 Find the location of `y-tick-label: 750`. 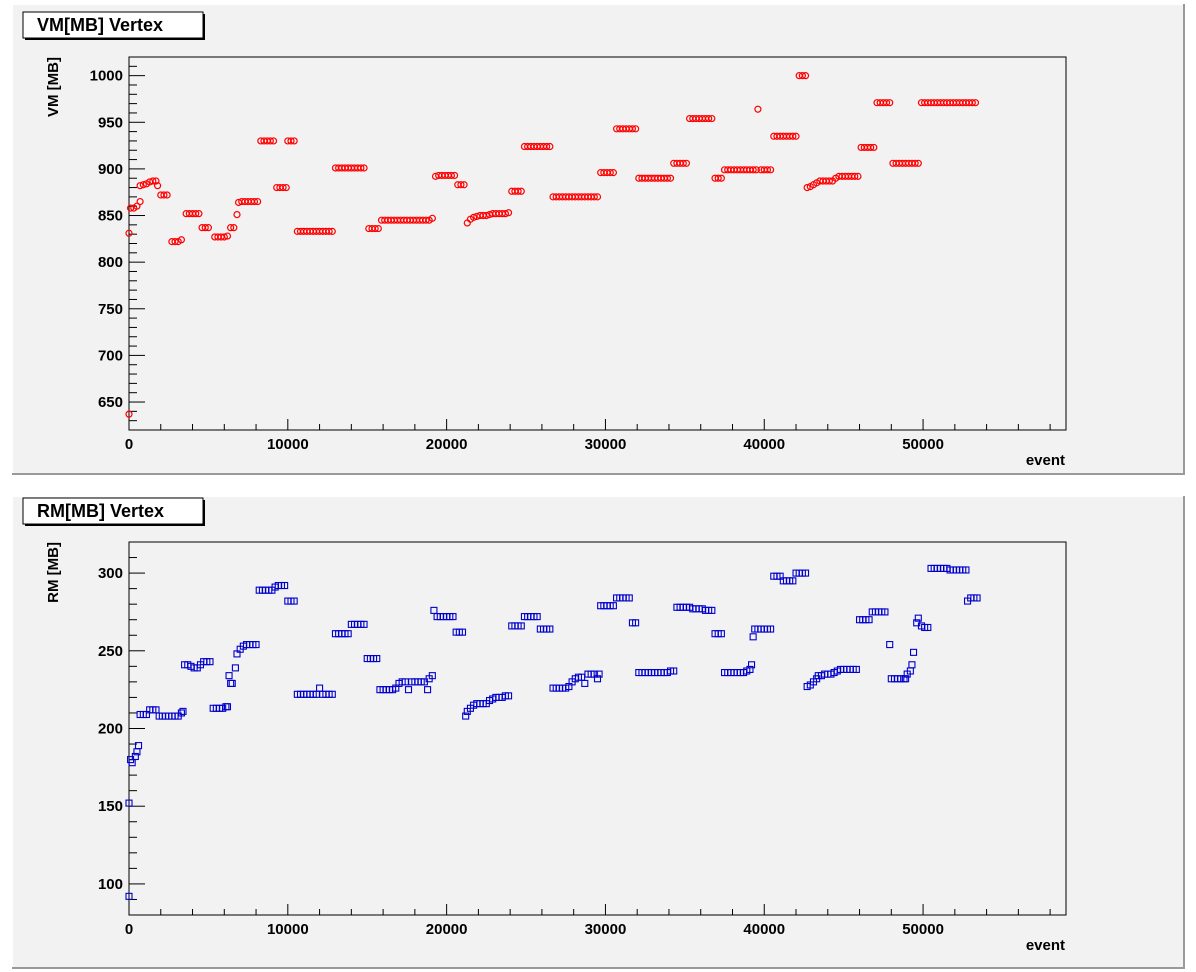

y-tick-label: 750 is located at coordinates (110, 309).